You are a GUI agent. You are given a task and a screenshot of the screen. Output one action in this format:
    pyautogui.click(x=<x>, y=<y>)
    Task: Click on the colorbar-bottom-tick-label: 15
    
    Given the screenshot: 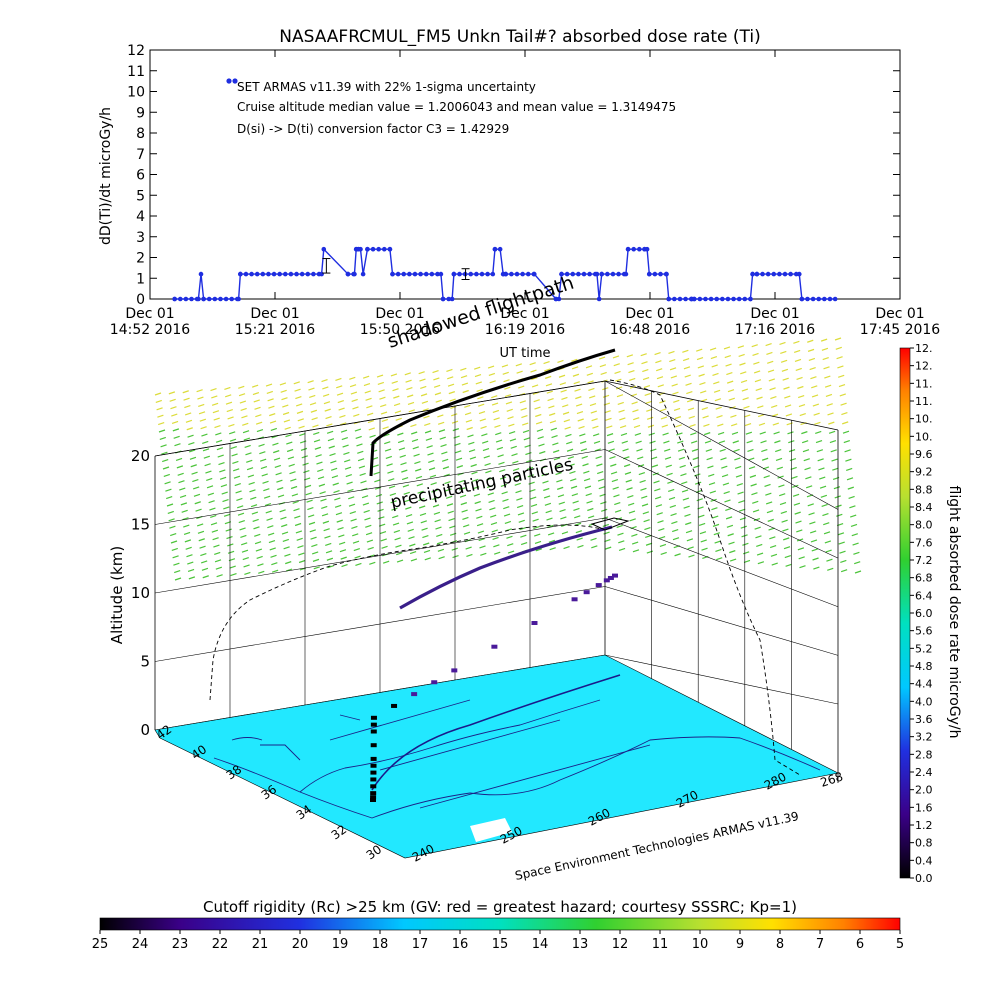 What is the action you would take?
    pyautogui.click(x=500, y=944)
    